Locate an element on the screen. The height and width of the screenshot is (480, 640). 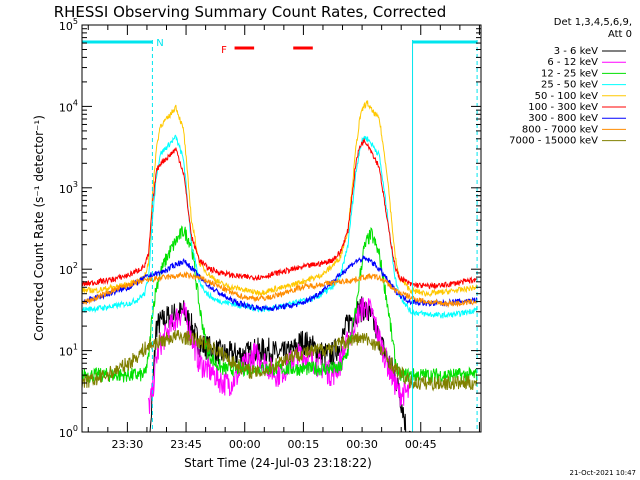
y-tick-label: 10⁴ is located at coordinates (68, 106).